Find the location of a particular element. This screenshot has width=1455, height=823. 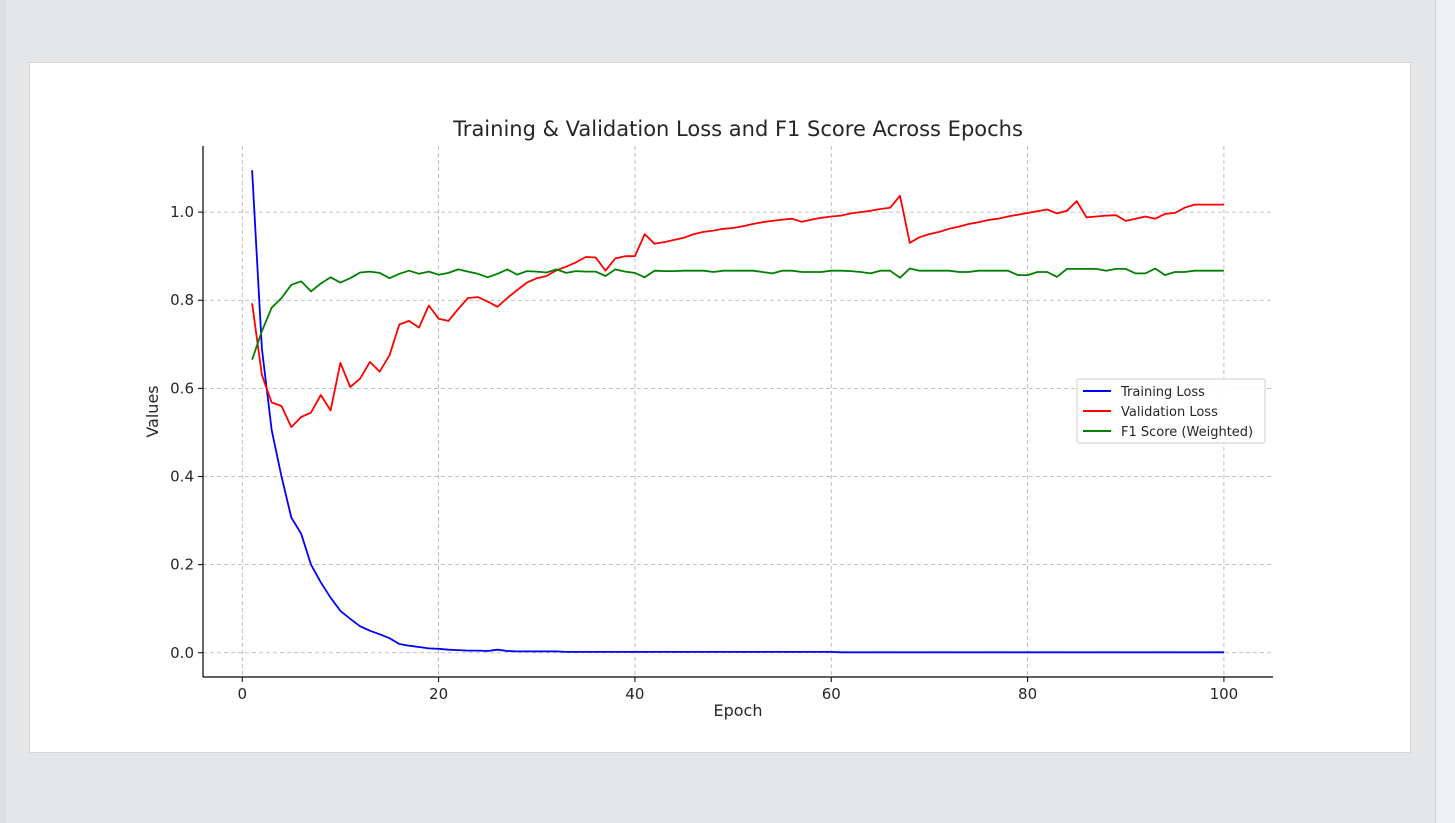

scrollbar-track is located at coordinates (1445, 411).